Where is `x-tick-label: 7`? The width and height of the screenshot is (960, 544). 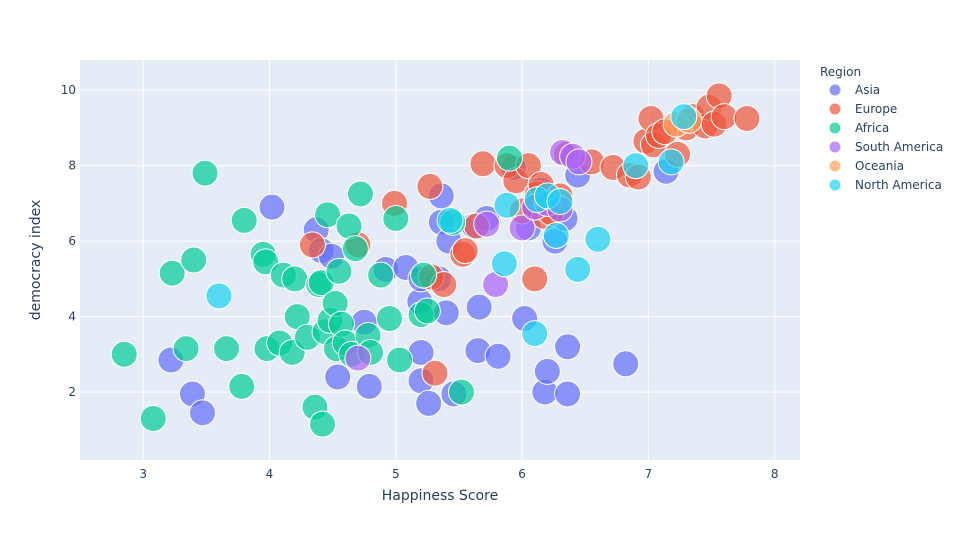
x-tick-label: 7 is located at coordinates (649, 474).